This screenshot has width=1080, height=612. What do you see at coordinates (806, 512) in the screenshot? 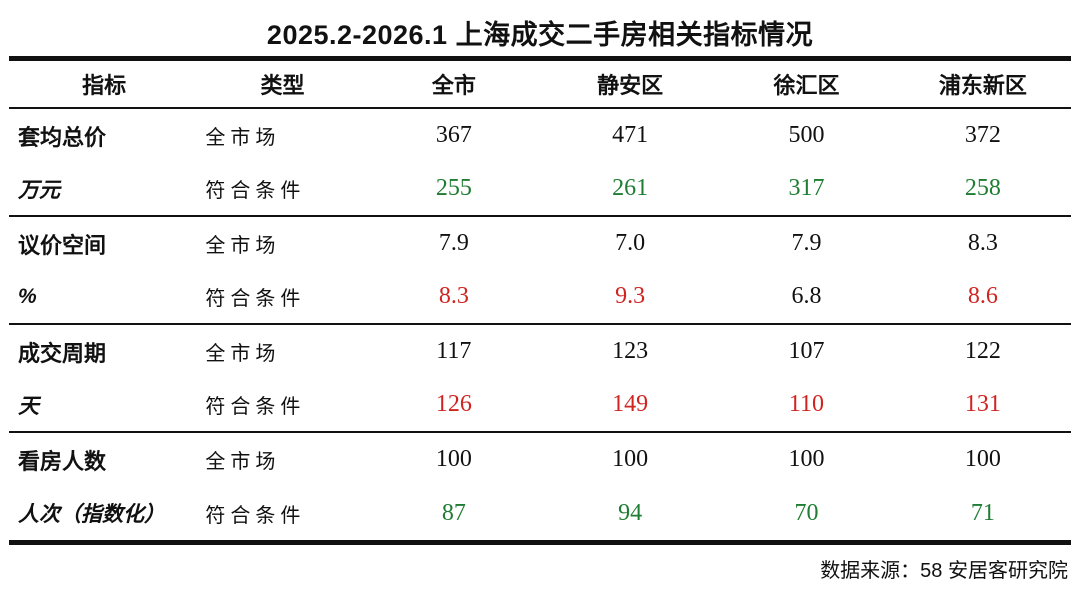
I see `value-cell: 70` at bounding box center [806, 512].